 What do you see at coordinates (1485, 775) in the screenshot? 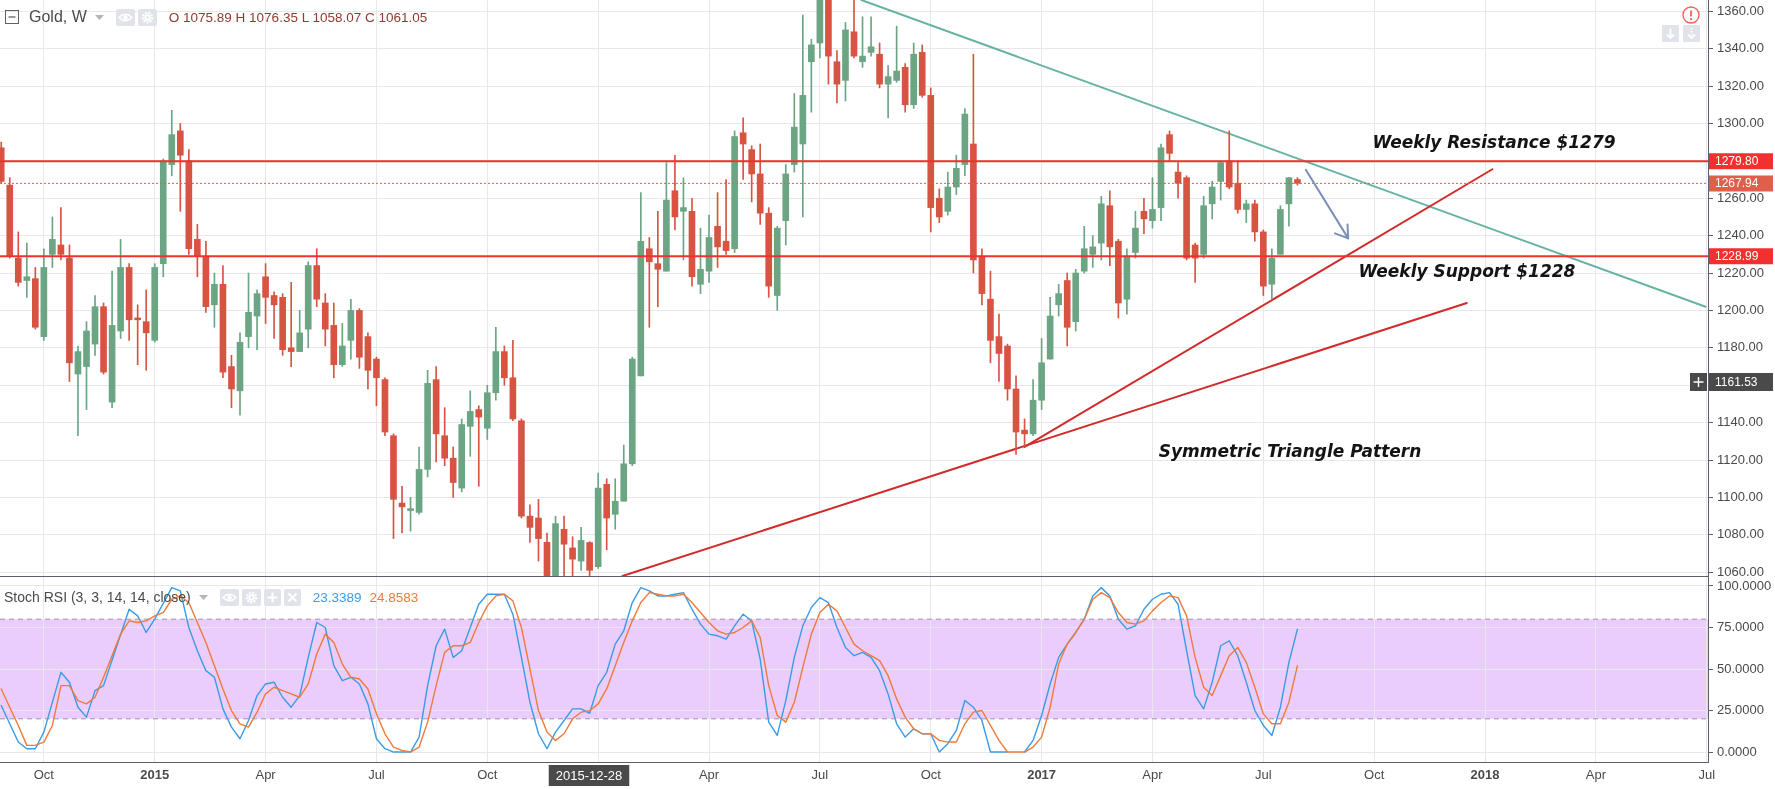
I see `x-tick-label: 2018` at bounding box center [1485, 775].